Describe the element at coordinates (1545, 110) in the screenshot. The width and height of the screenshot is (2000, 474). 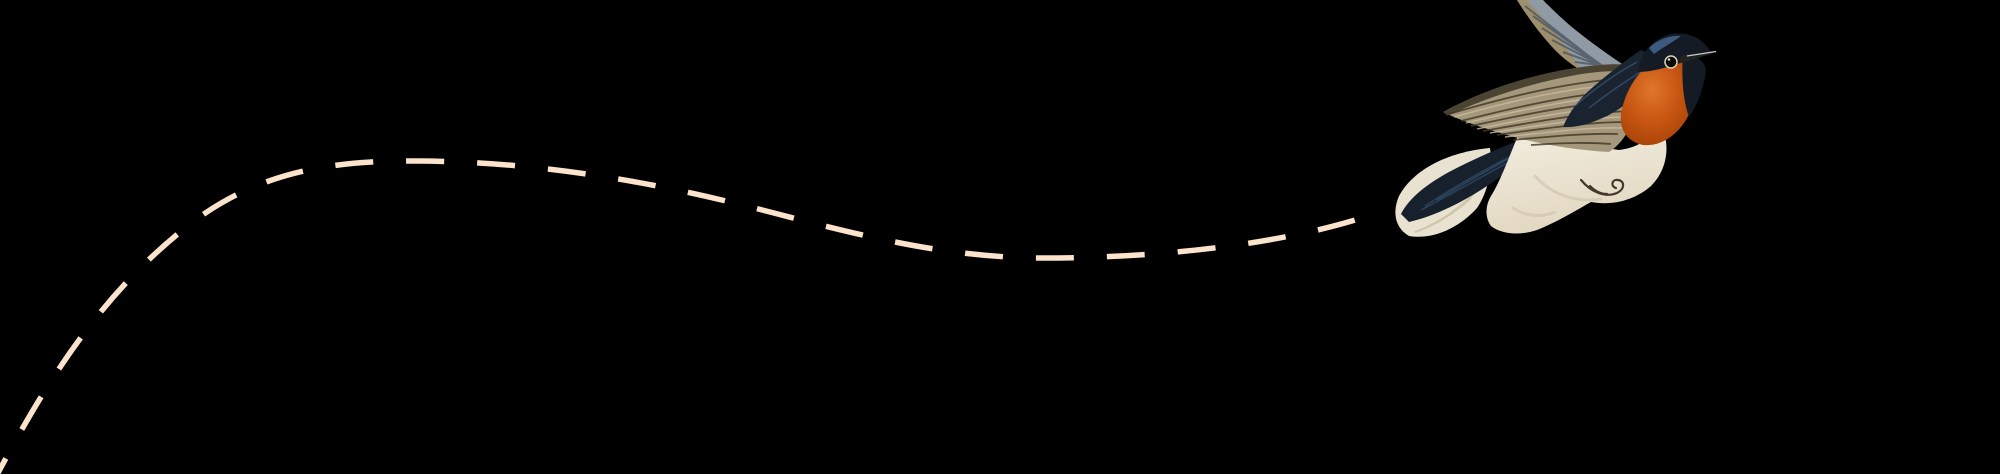
I see `near-wing-light-feather-lines` at that location.